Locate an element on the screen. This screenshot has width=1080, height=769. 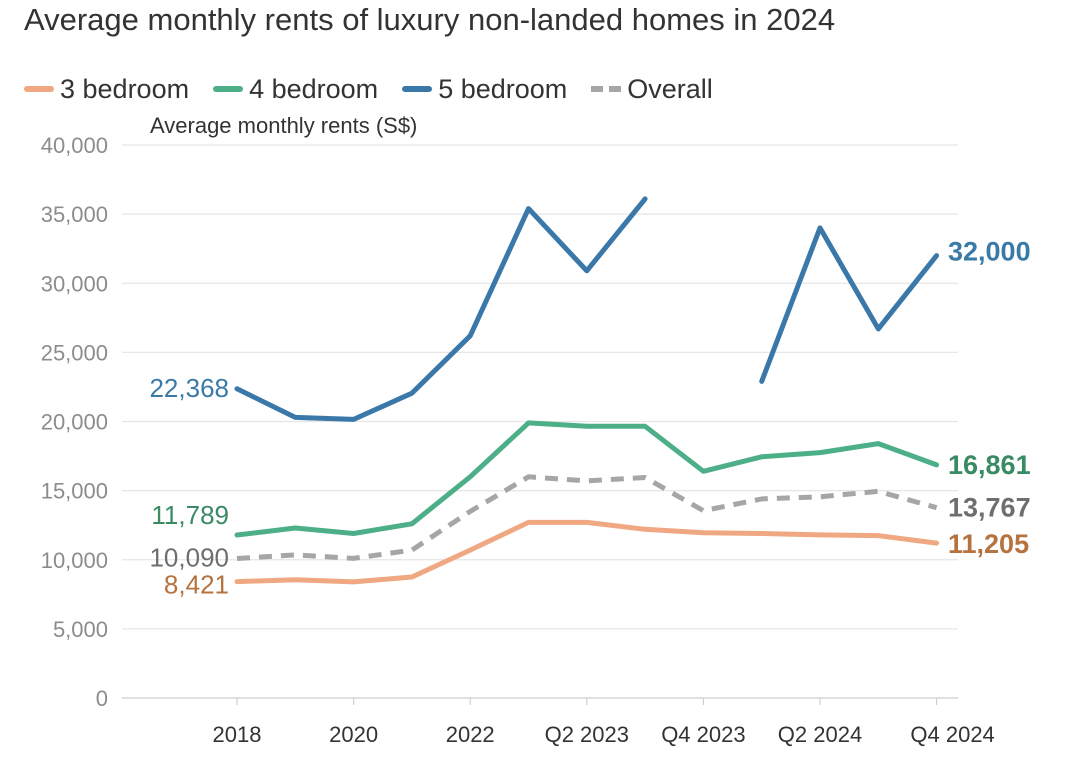
y-tick-label-30000: 30,000 is located at coordinates (74, 283).